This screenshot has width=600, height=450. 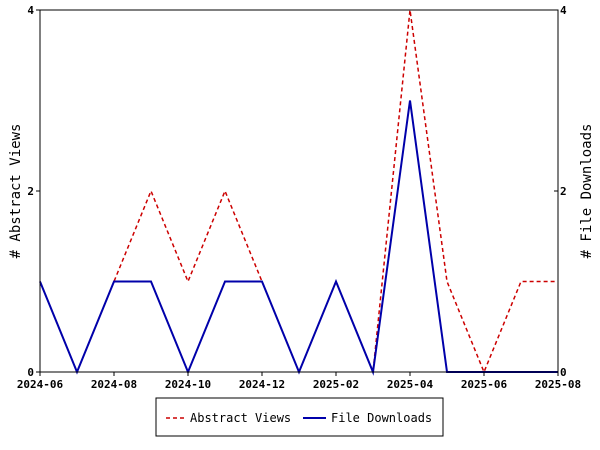 What do you see at coordinates (336, 384) in the screenshot?
I see `x-tick-label: 2025-02` at bounding box center [336, 384].